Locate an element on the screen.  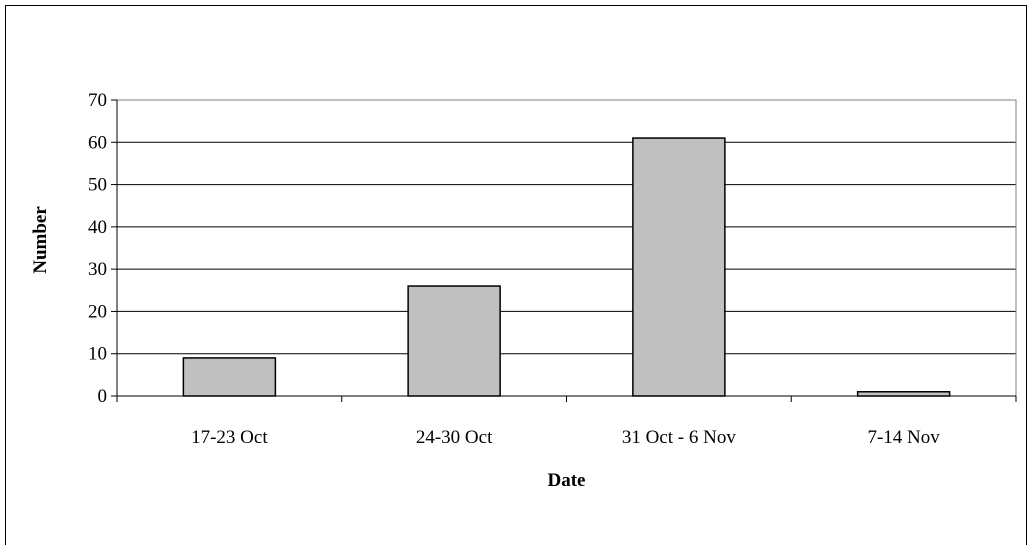
y-tick-label: 40 is located at coordinates (97, 227).